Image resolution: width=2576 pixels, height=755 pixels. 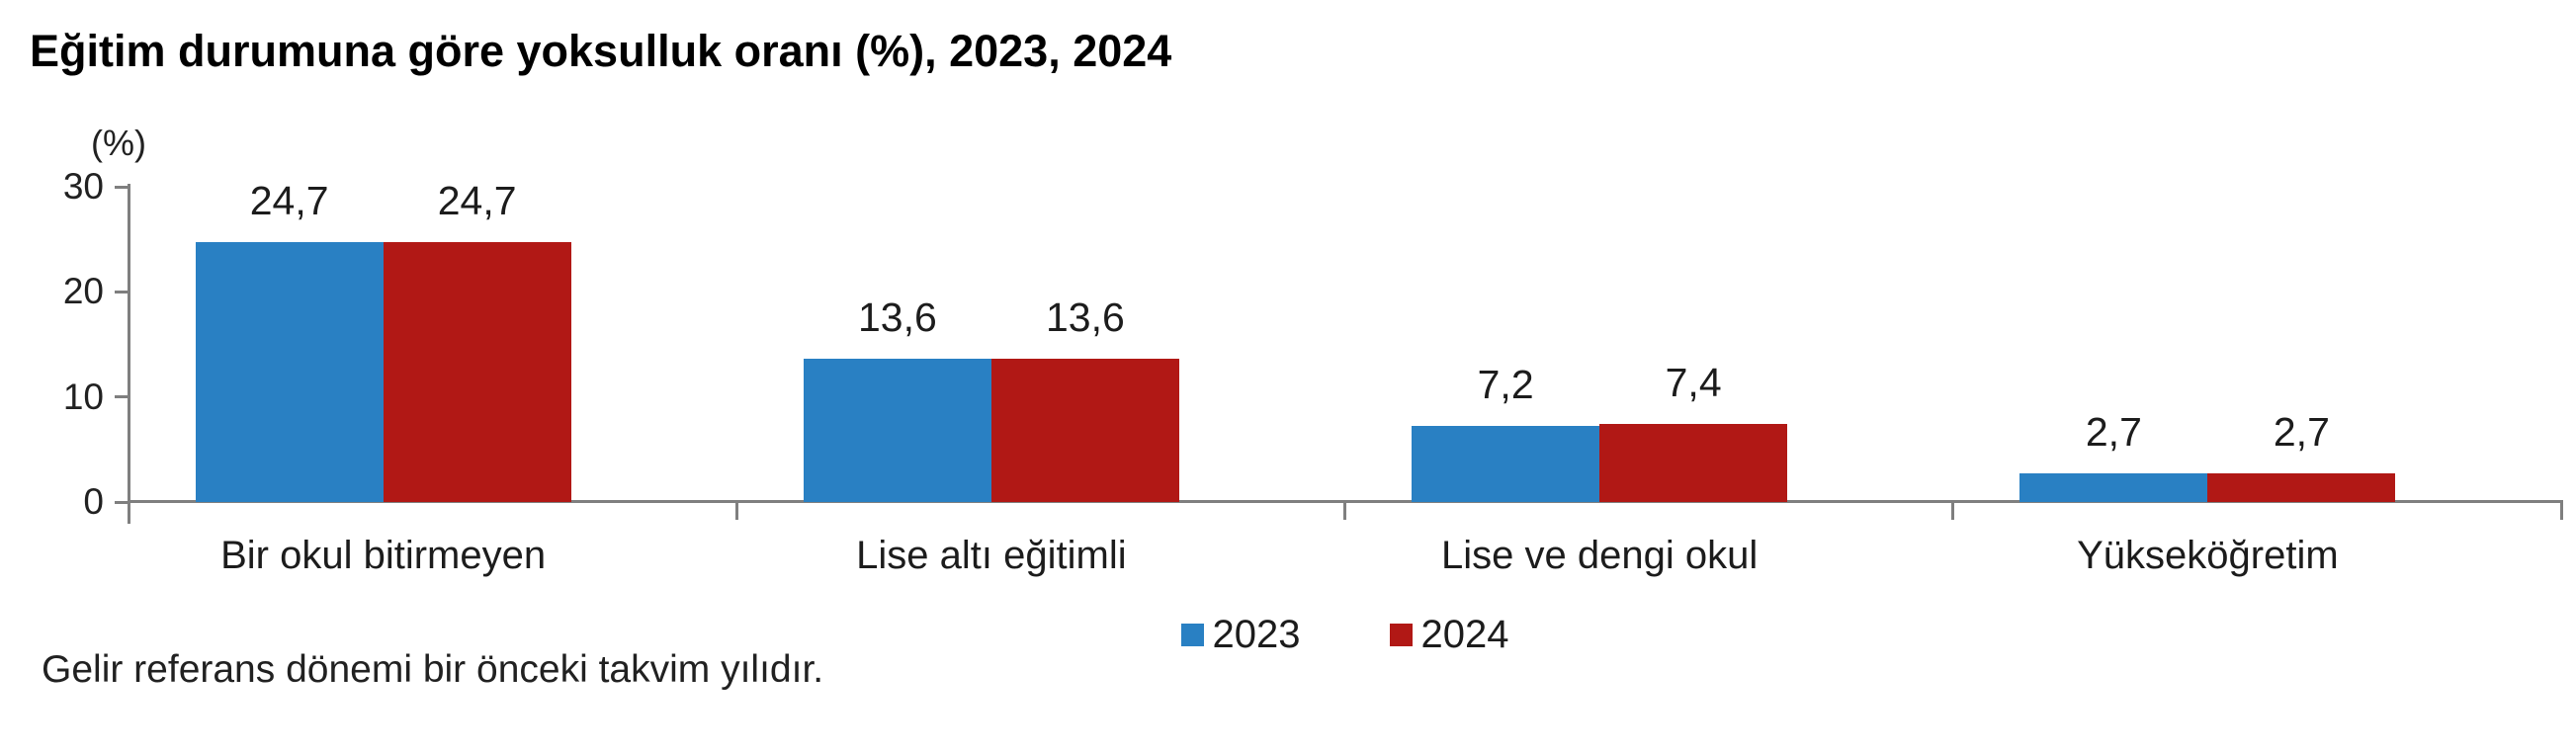 I want to click on value-label-2023: 7,2, so click(x=1505, y=385).